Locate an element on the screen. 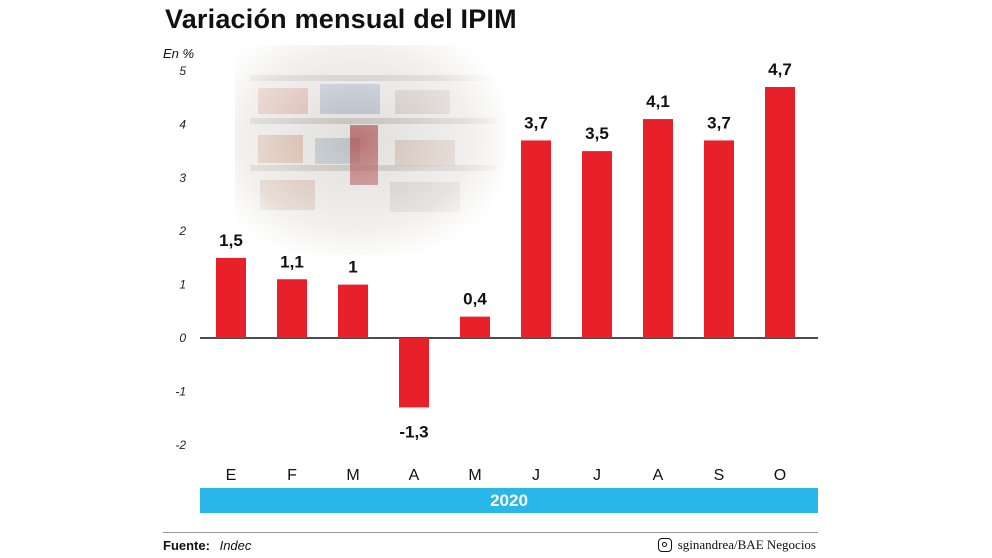  source-label: Fuente: is located at coordinates (186, 545).